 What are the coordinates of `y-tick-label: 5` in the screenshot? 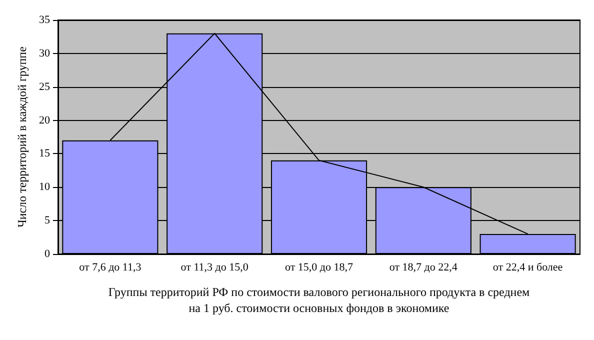 It's located at (47, 220).